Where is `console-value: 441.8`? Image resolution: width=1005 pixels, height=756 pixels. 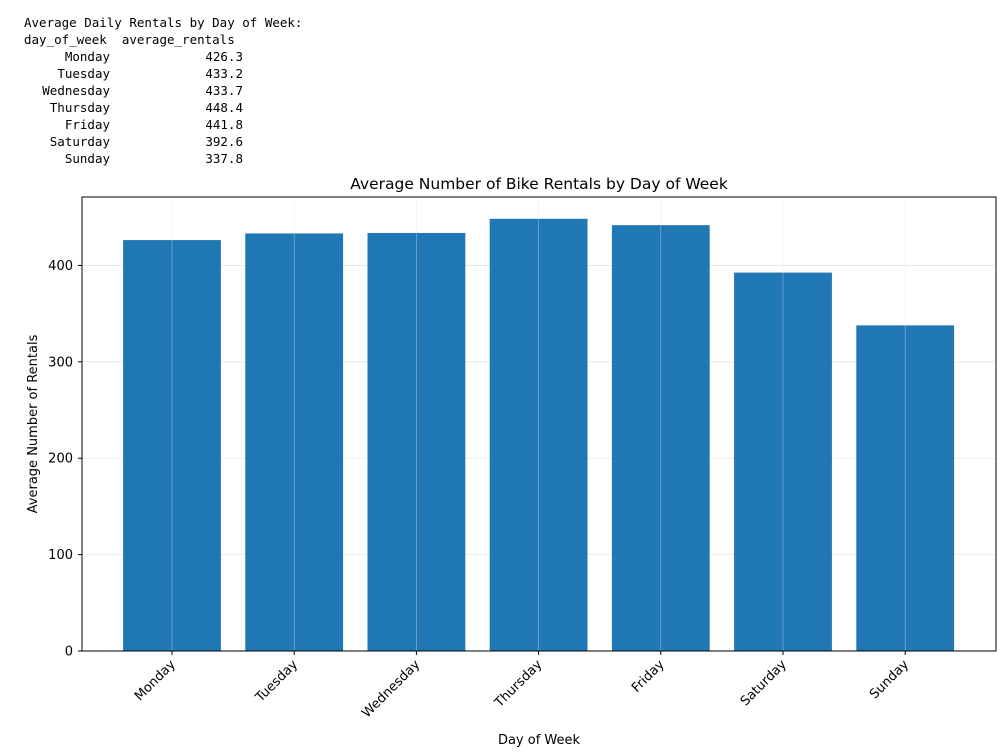 console-value: 441.8 is located at coordinates (224, 124).